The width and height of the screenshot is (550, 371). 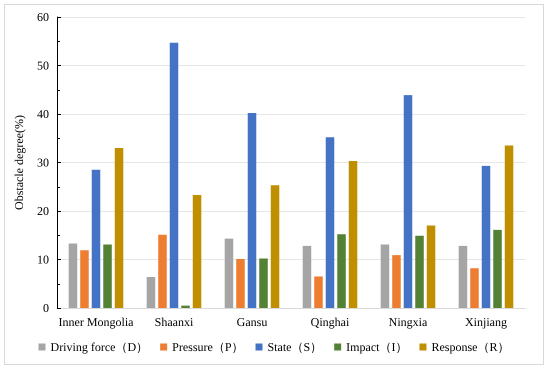 I want to click on legend-label: Pressure（P）, so click(x=208, y=347).